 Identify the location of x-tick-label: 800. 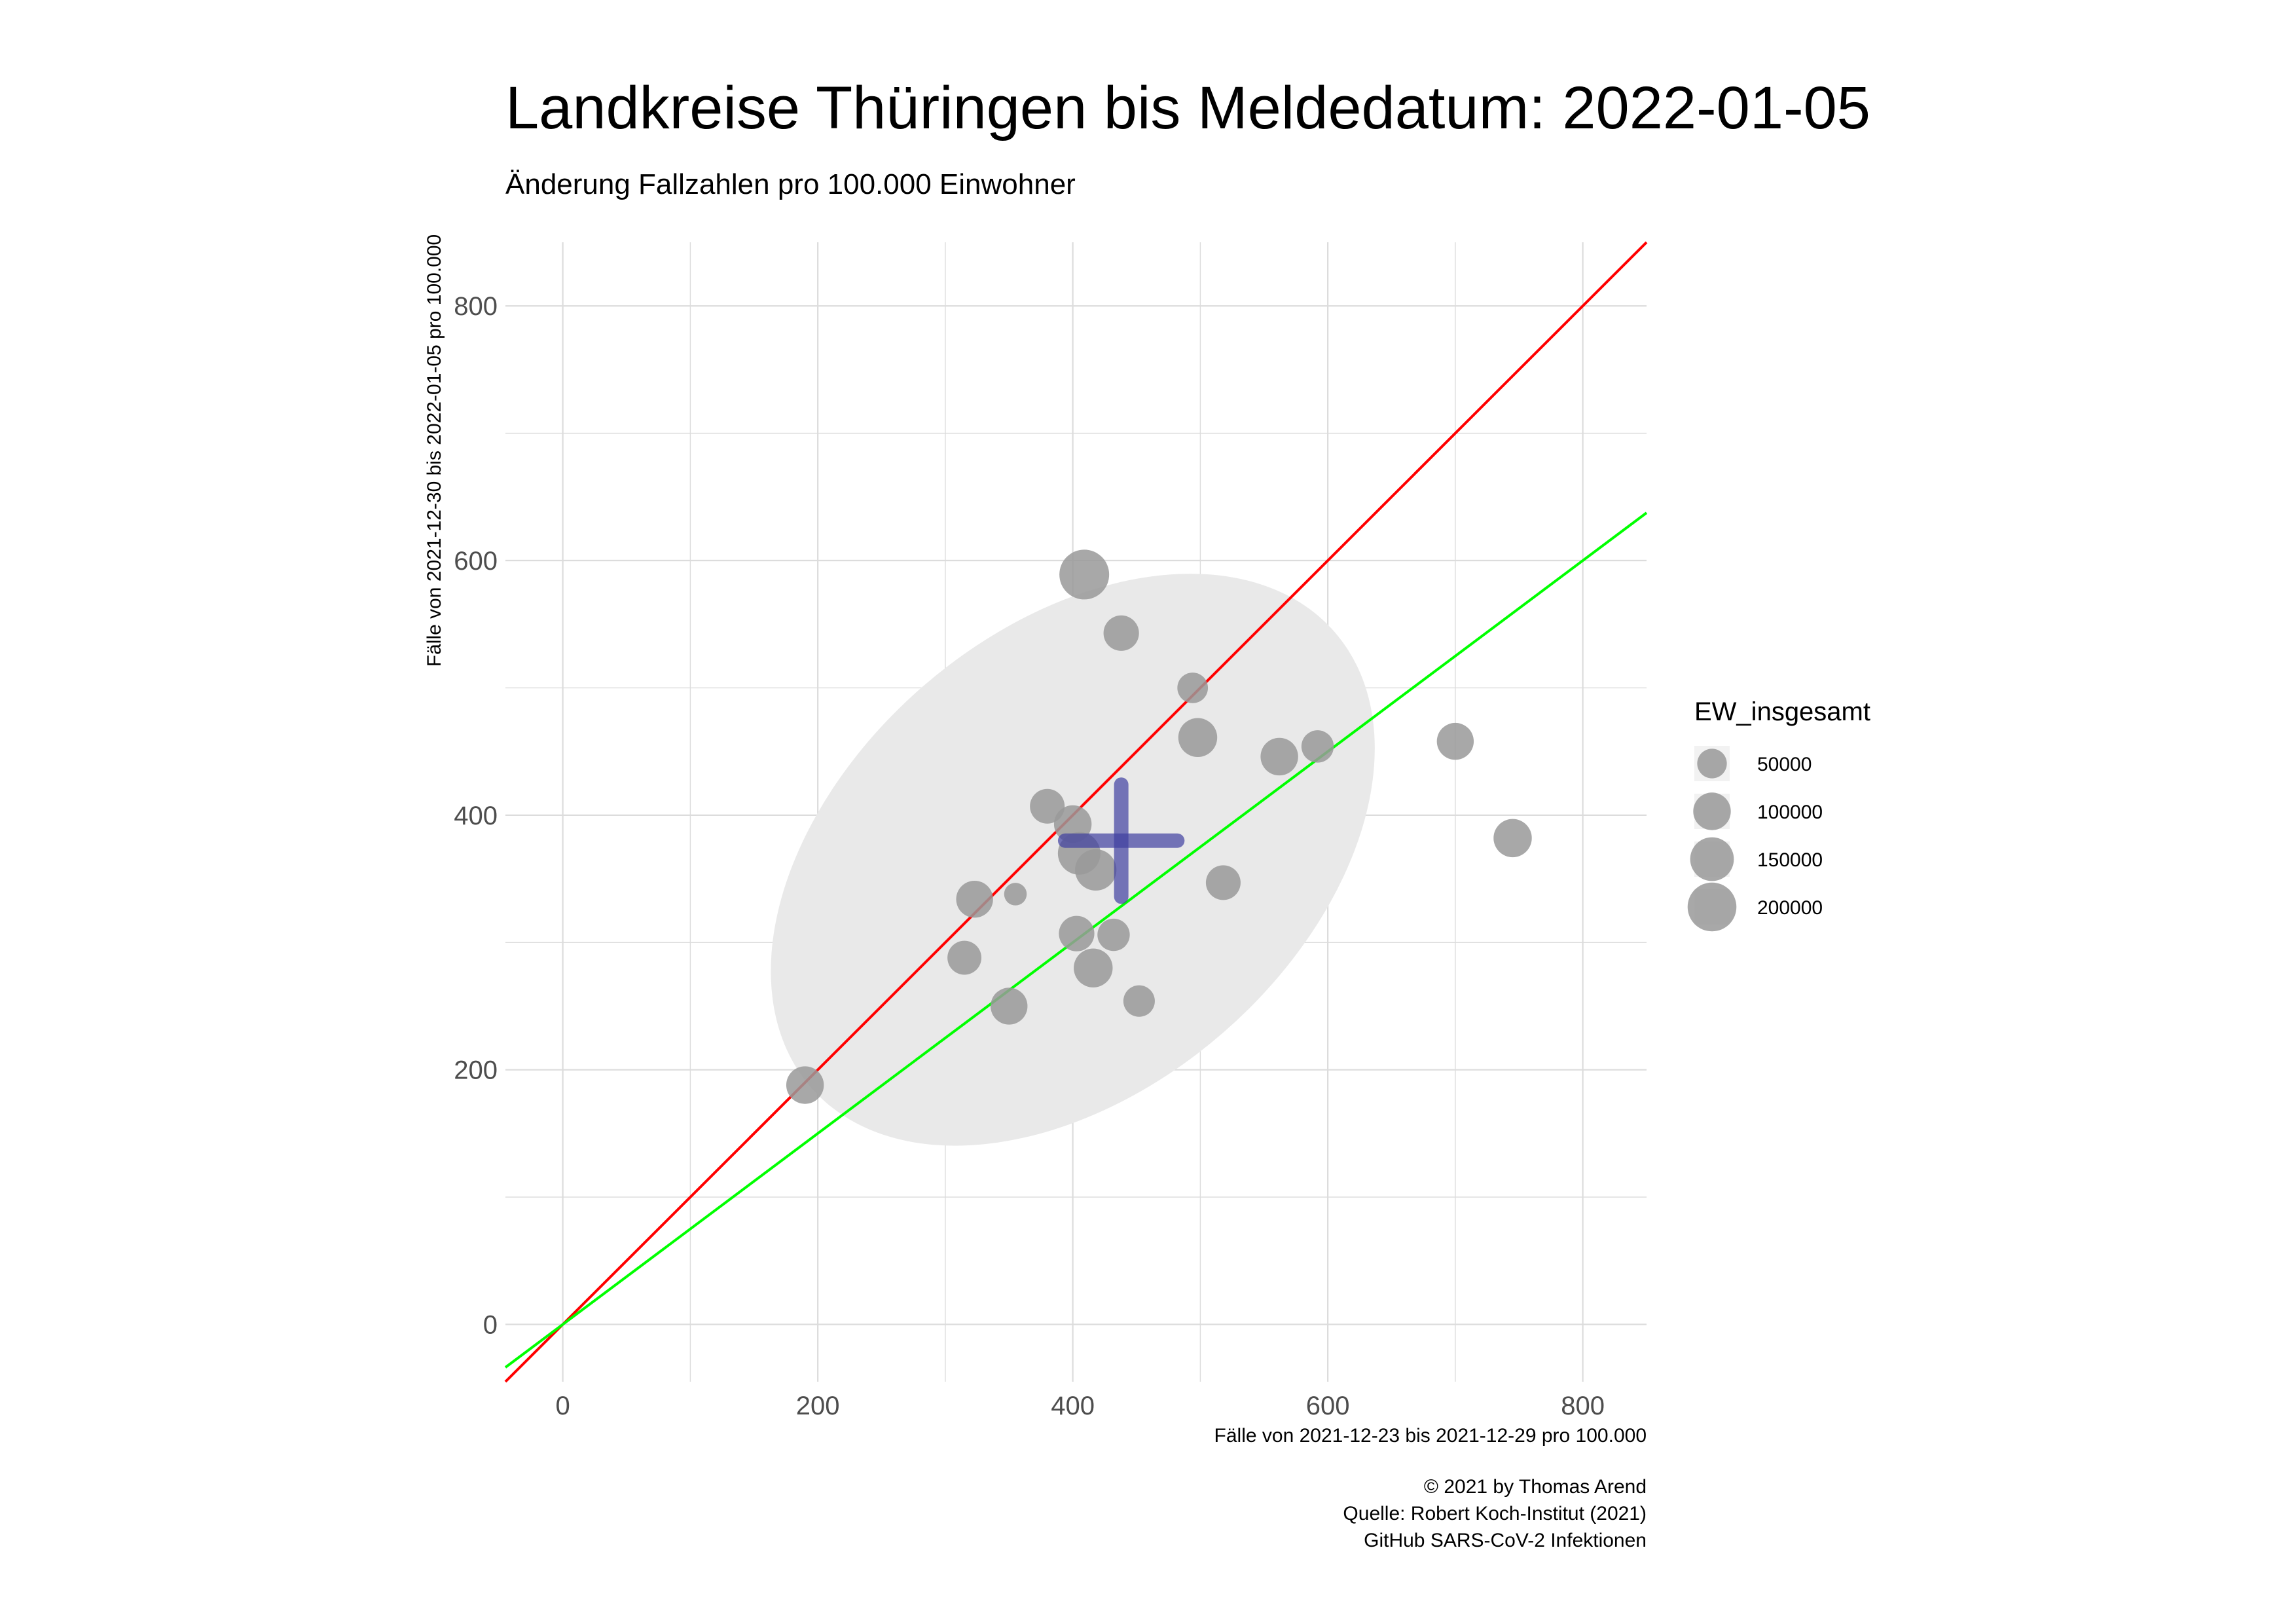
(1583, 1406).